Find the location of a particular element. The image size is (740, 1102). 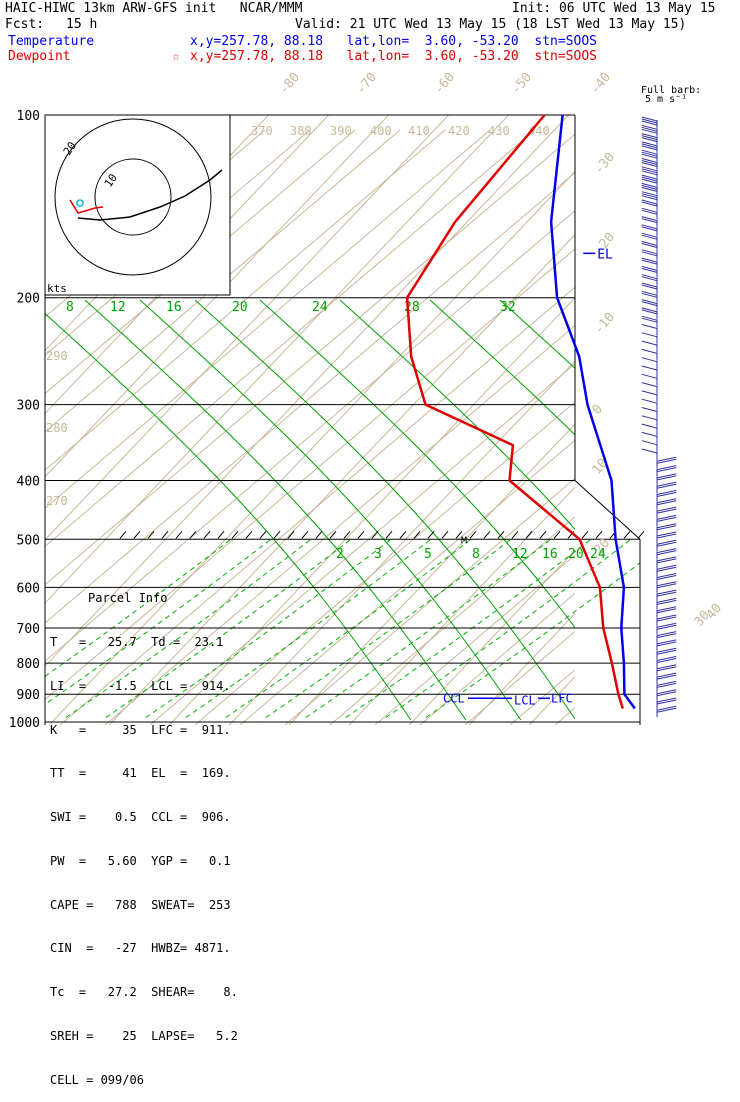

parcel-line: K = 35 LFC = 911. is located at coordinates (140, 729).